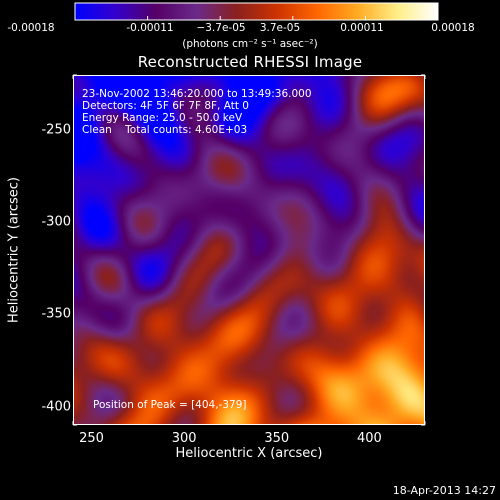 This screenshot has height=500, width=500. What do you see at coordinates (444, 490) in the screenshot?
I see `generated-timestamp: 18-Apr-2013 14:27` at bounding box center [444, 490].